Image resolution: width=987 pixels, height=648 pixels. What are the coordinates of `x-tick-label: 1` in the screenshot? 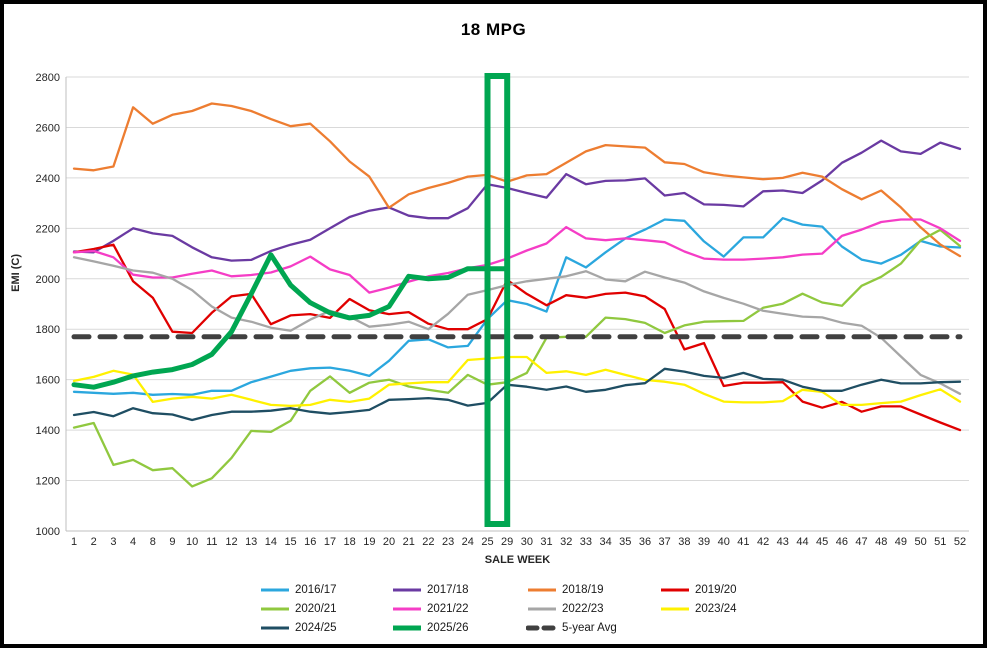 It's located at (74, 542).